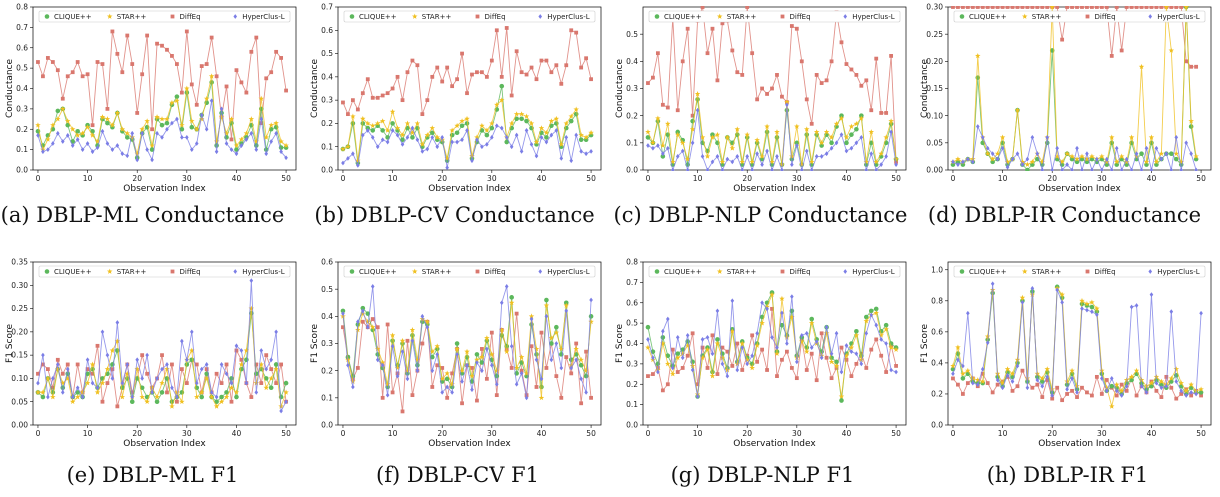 The image size is (1220, 497). Describe the element at coordinates (190, 272) in the screenshot. I see `legend-label-DiffEq: DiffEq` at that location.